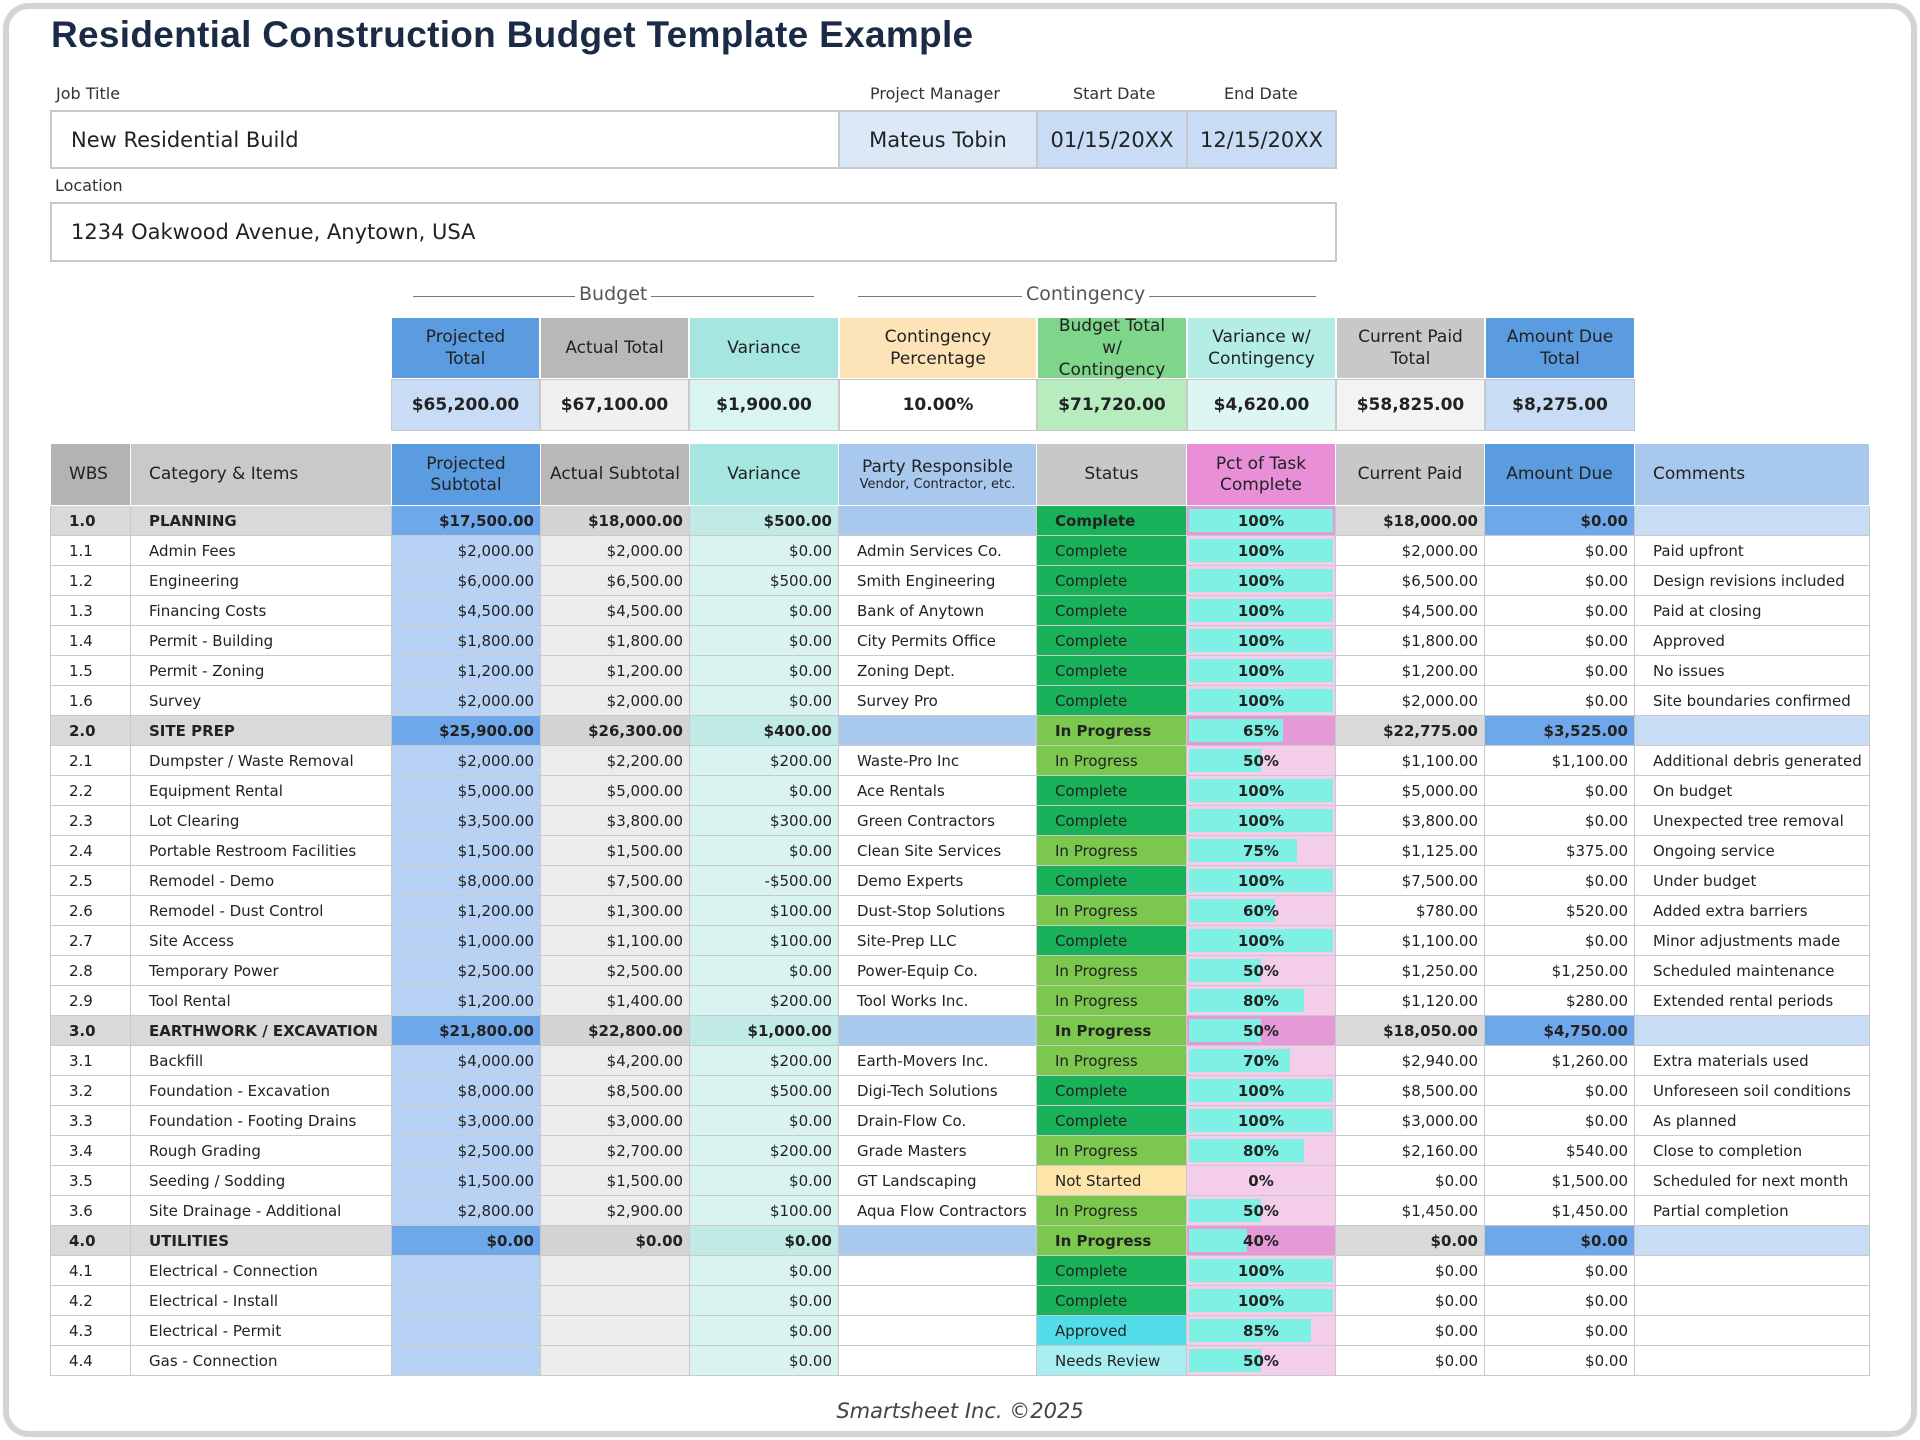 The width and height of the screenshot is (1920, 1440). Describe the element at coordinates (1410, 1210) in the screenshot. I see `cell: $1,450.00` at that location.